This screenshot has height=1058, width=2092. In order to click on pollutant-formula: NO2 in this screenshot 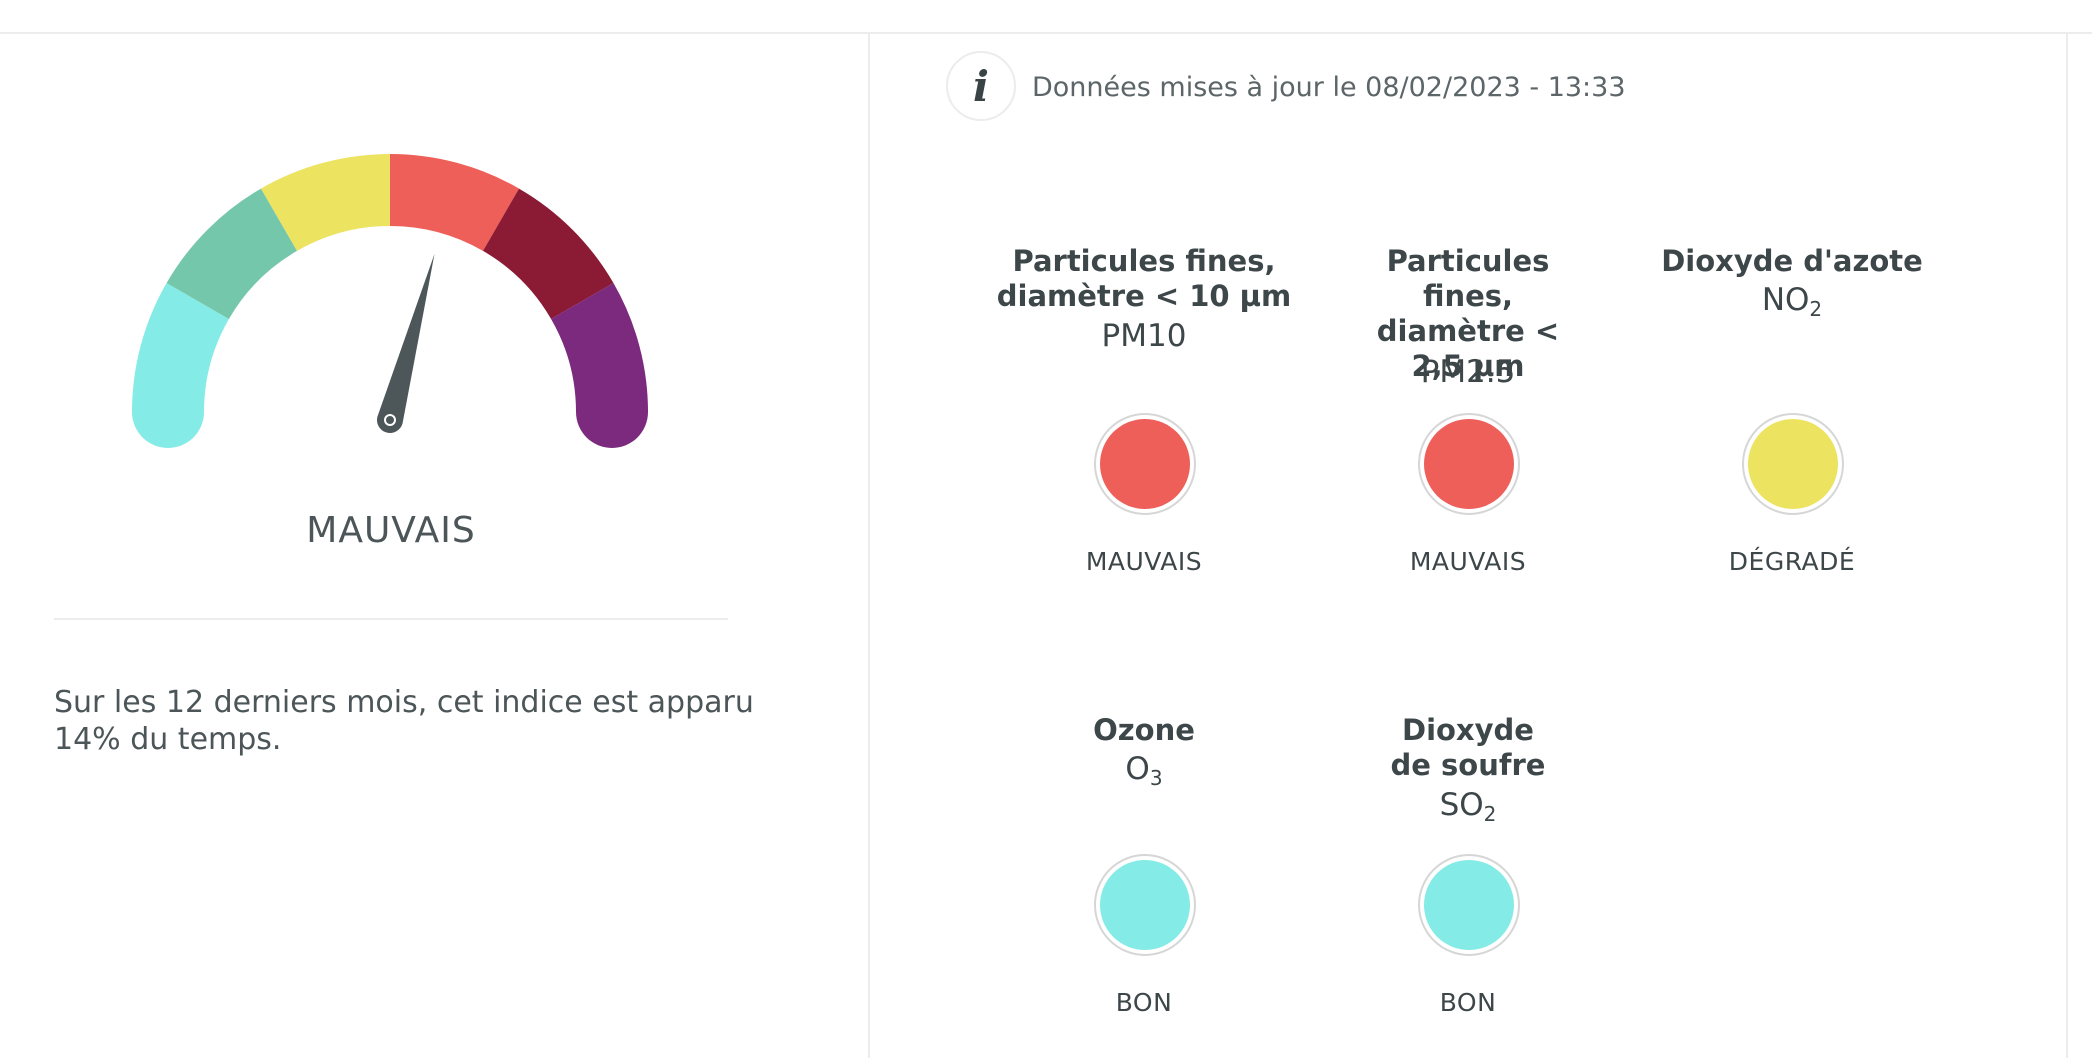, I will do `click(1792, 301)`.